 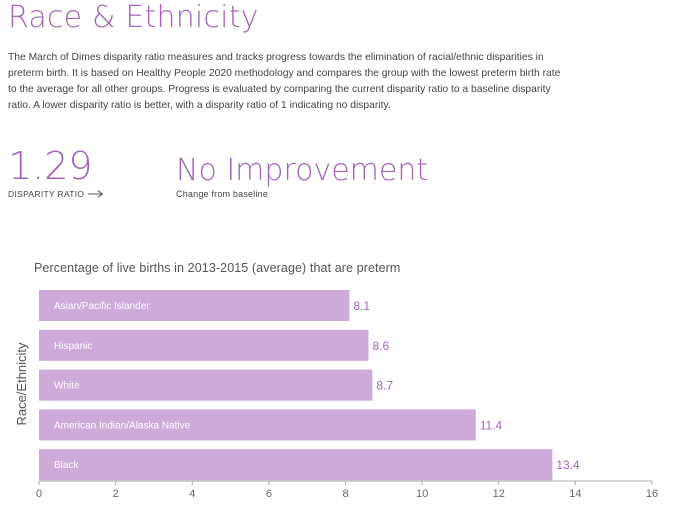 What do you see at coordinates (269, 494) in the screenshot?
I see `x-tick-label: 6` at bounding box center [269, 494].